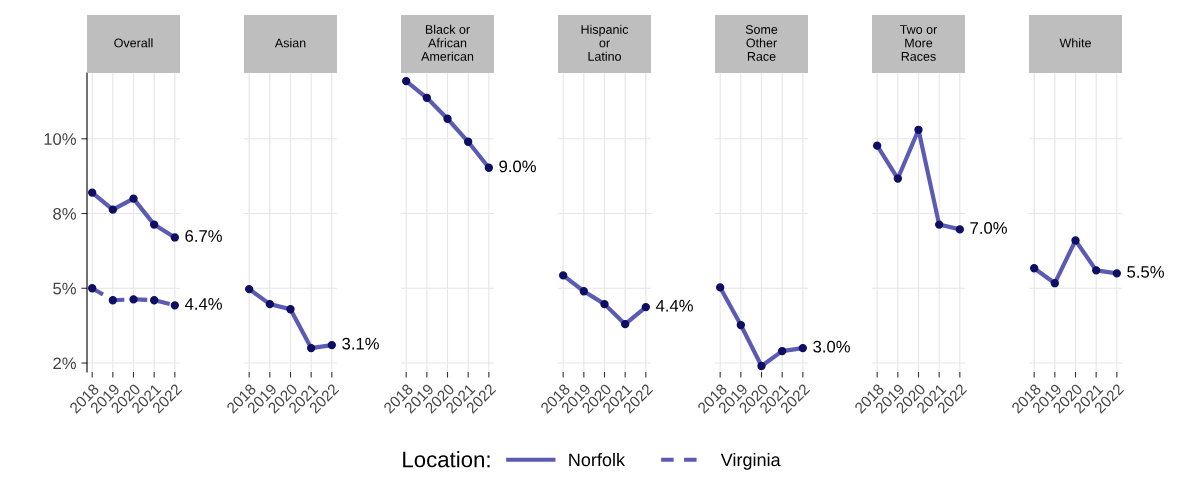 Image resolution: width=1182 pixels, height=488 pixels. Describe the element at coordinates (1145, 272) in the screenshot. I see `data-label: 5.5%` at that location.